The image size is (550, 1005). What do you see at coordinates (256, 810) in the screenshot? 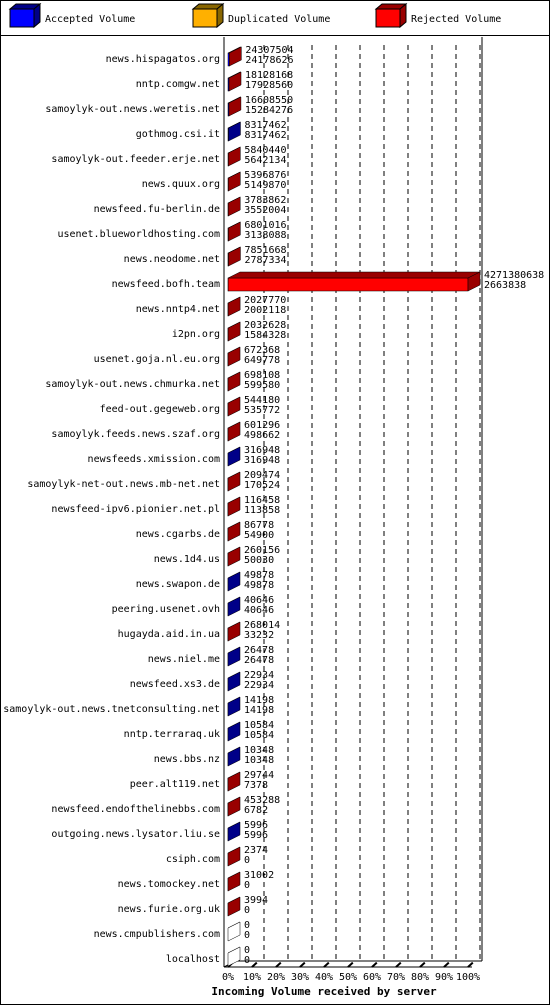
I see `value-label: 6782` at bounding box center [256, 810].